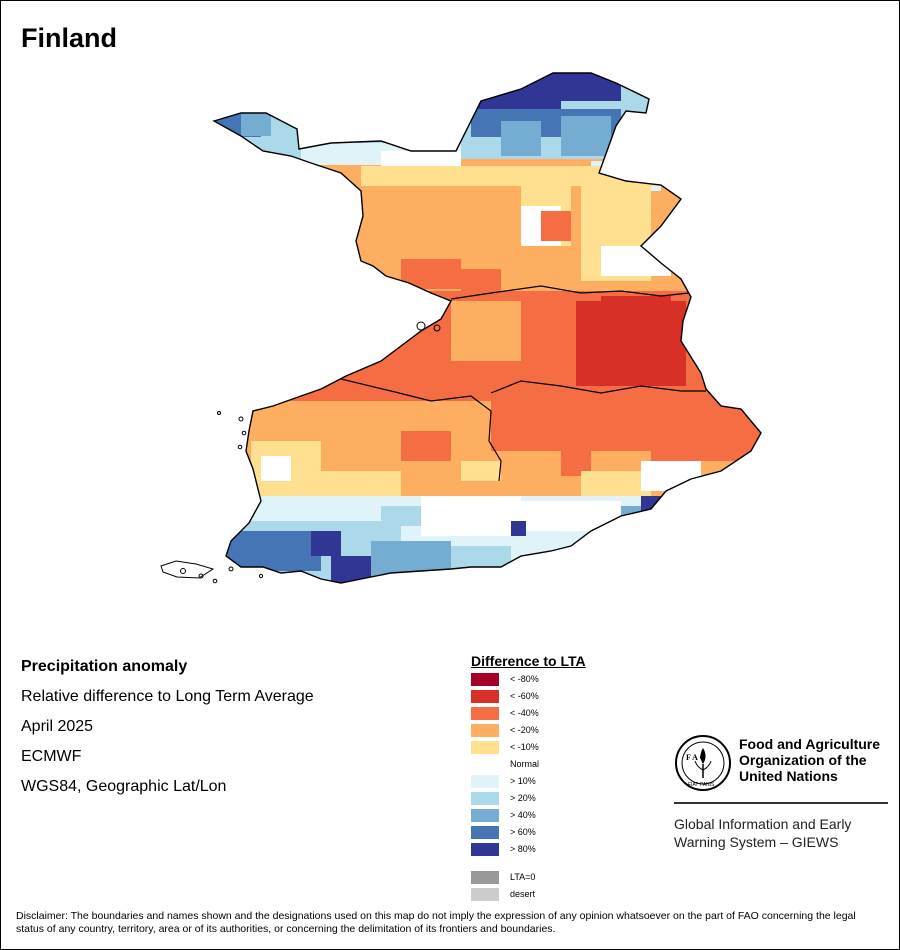  I want to click on info-subtitle: Relative difference to Long Term Average, so click(167, 696).